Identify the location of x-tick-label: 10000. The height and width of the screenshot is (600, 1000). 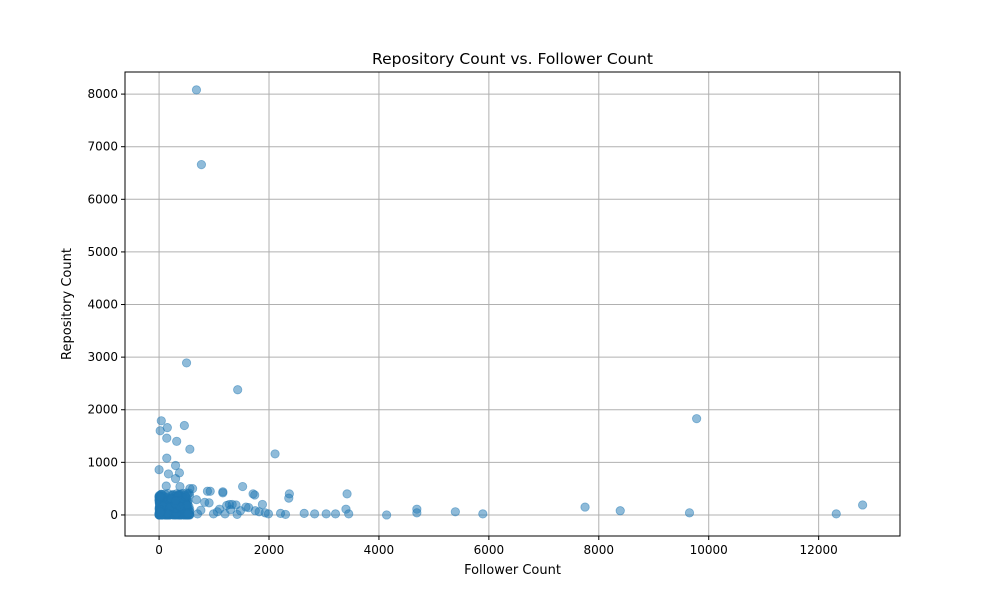
(709, 550).